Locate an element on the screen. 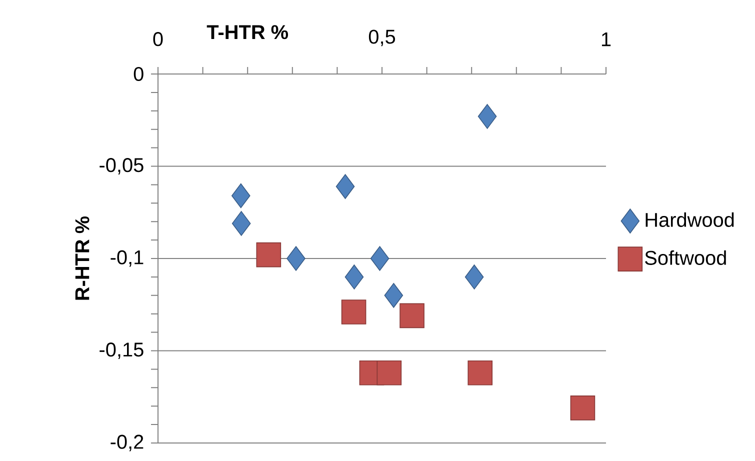 This screenshot has height=461, width=755. y-tick-label: -0,2 is located at coordinates (127, 443).